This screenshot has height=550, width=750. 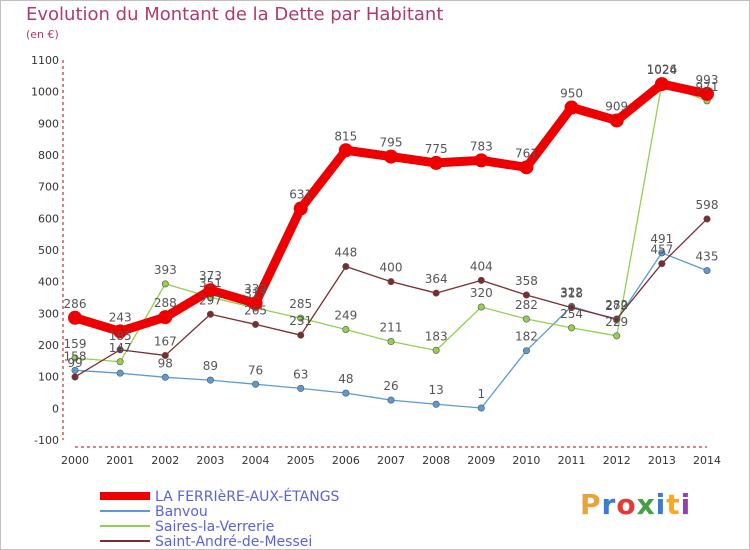 I want to click on data-label: 317, so click(x=255, y=294).